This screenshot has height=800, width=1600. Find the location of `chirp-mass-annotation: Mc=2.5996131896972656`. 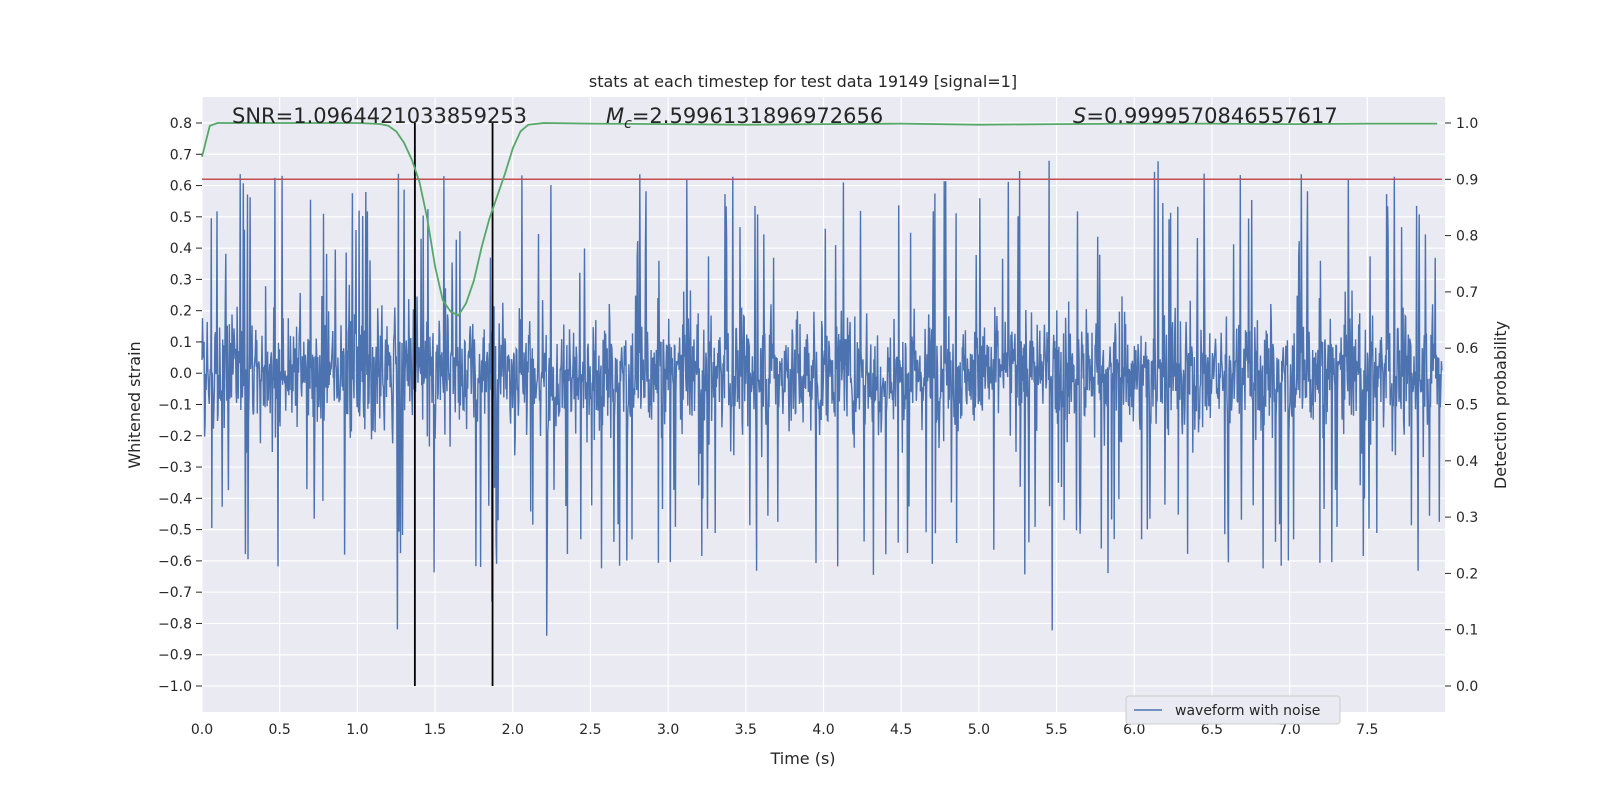

chirp-mass-annotation: Mc=2.5996131896972656 is located at coordinates (744, 118).